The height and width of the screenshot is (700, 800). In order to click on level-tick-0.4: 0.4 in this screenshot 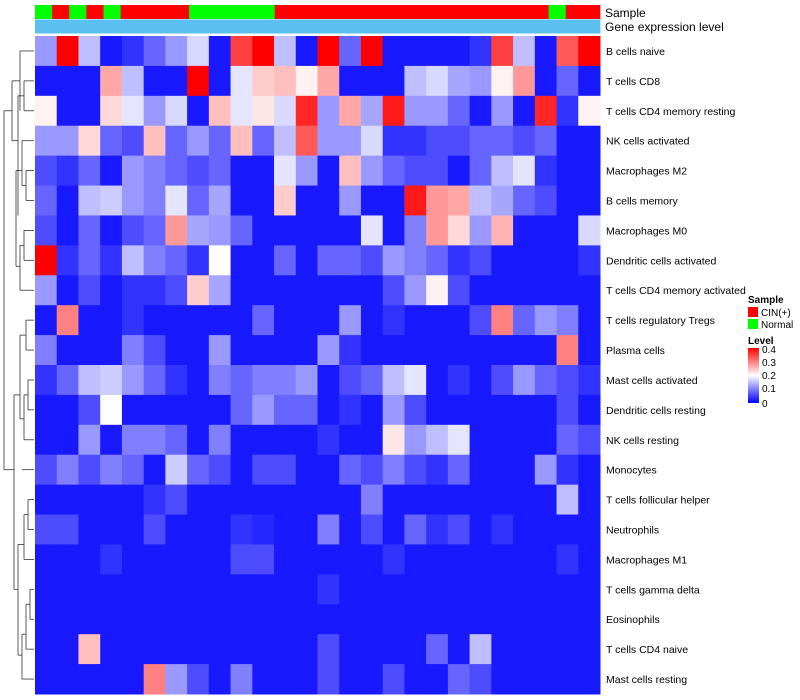, I will do `click(769, 350)`.